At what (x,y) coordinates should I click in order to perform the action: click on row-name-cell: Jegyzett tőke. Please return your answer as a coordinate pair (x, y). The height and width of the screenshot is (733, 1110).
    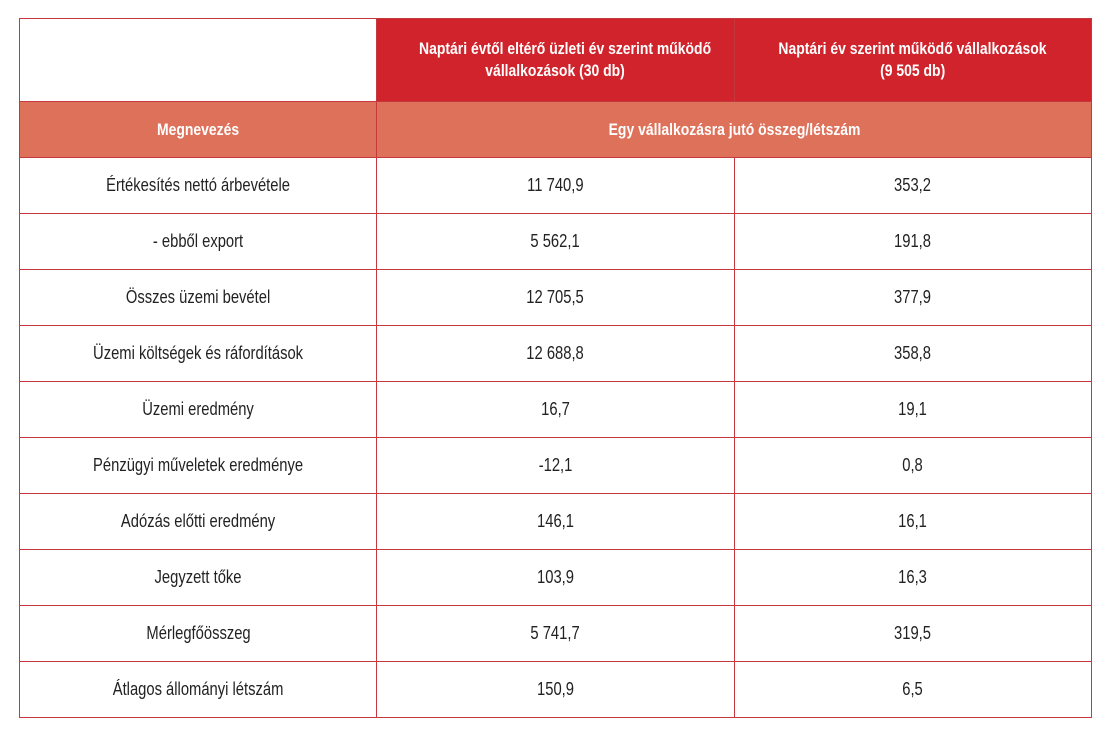
    Looking at the image, I should click on (198, 577).